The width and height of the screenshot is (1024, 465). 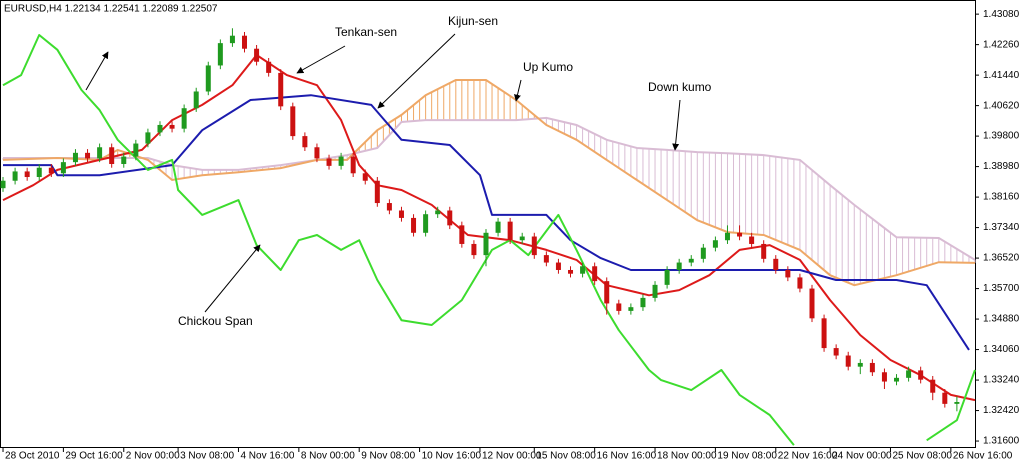 I want to click on x-tick-label: 28 Oct 2010, so click(x=32, y=456).